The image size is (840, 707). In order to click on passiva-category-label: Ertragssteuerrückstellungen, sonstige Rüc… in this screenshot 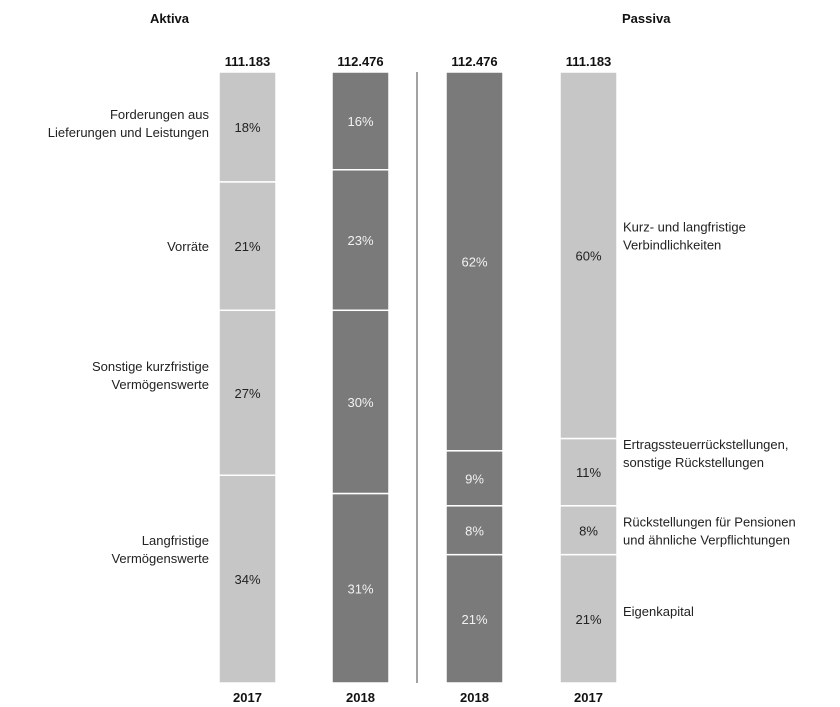, I will do `click(705, 453)`.